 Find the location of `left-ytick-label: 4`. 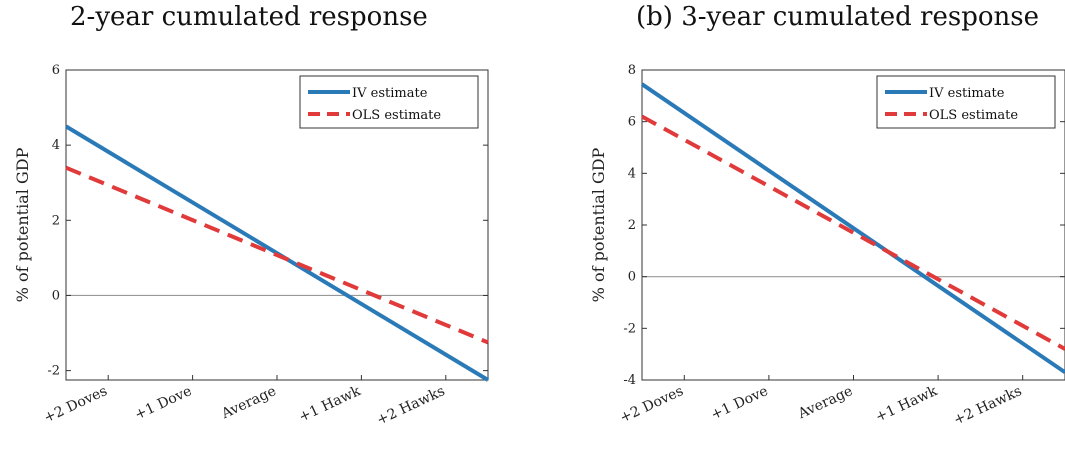

left-ytick-label: 4 is located at coordinates (56, 145).